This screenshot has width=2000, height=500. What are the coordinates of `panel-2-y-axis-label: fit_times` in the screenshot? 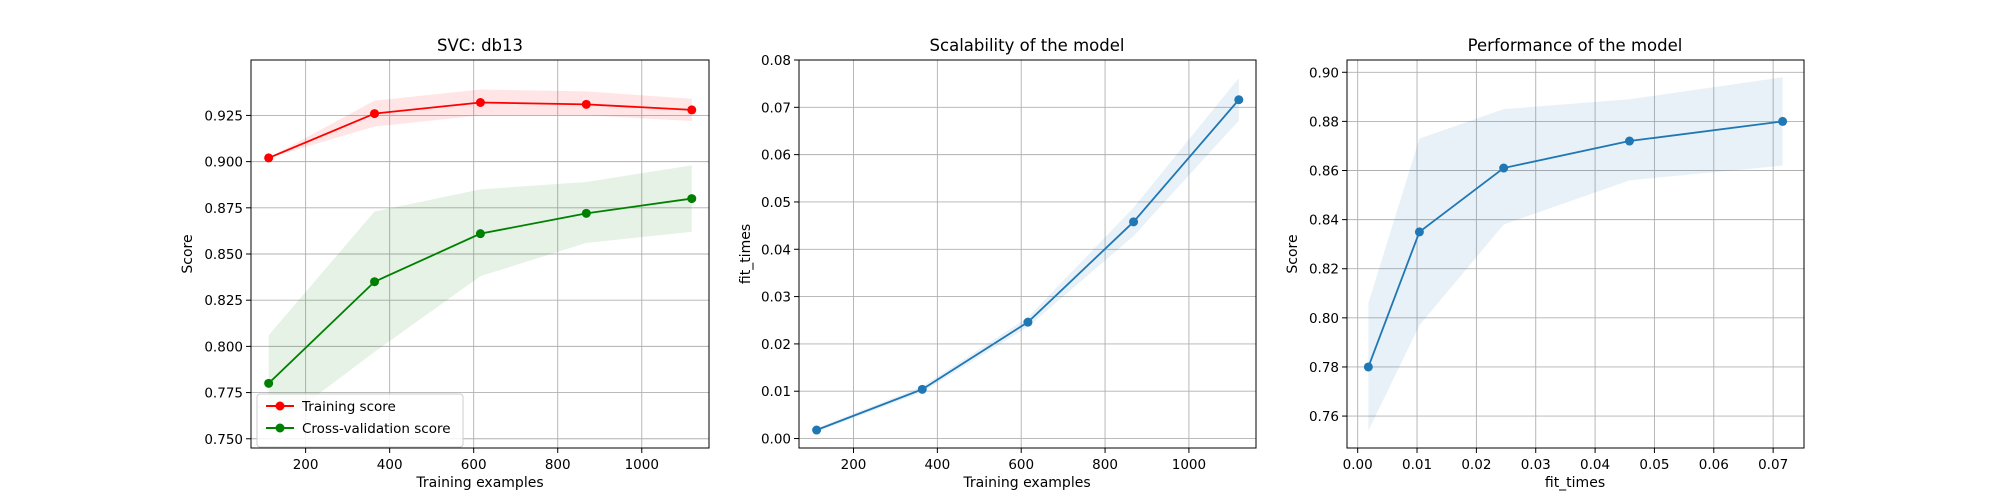 It's located at (746, 254).